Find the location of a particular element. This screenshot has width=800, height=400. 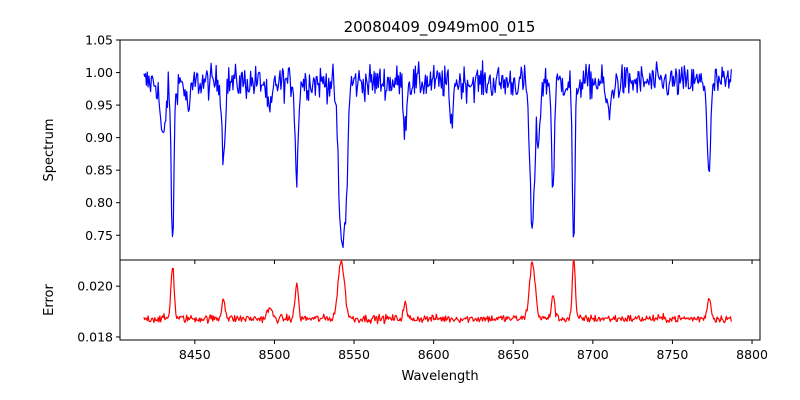

spectrum-y-tick-label: 0.95 is located at coordinates (99, 105).